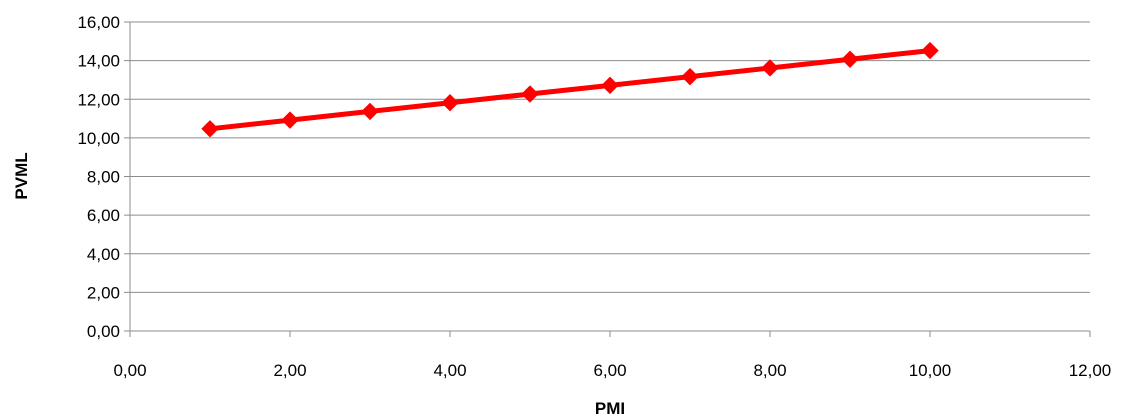 The width and height of the screenshot is (1126, 419). Describe the element at coordinates (98, 22) in the screenshot. I see `y-tick-label: 16,00` at that location.